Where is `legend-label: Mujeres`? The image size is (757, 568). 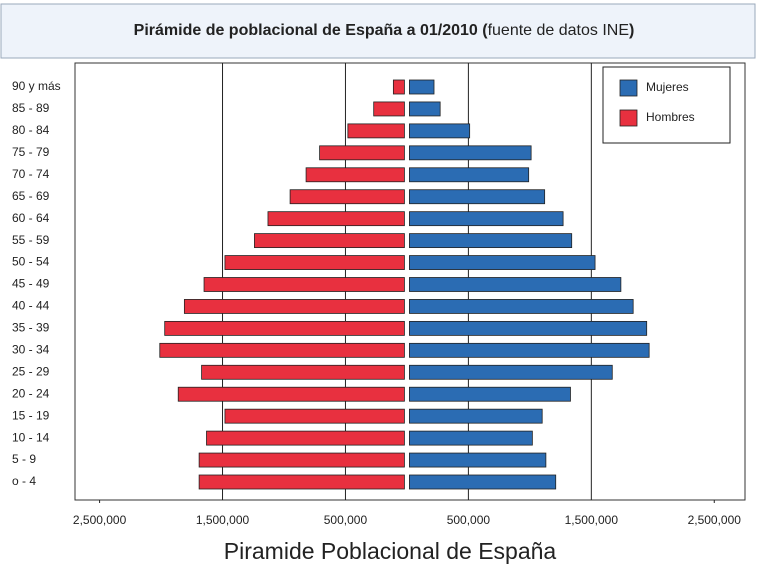 legend-label: Mujeres is located at coordinates (667, 87).